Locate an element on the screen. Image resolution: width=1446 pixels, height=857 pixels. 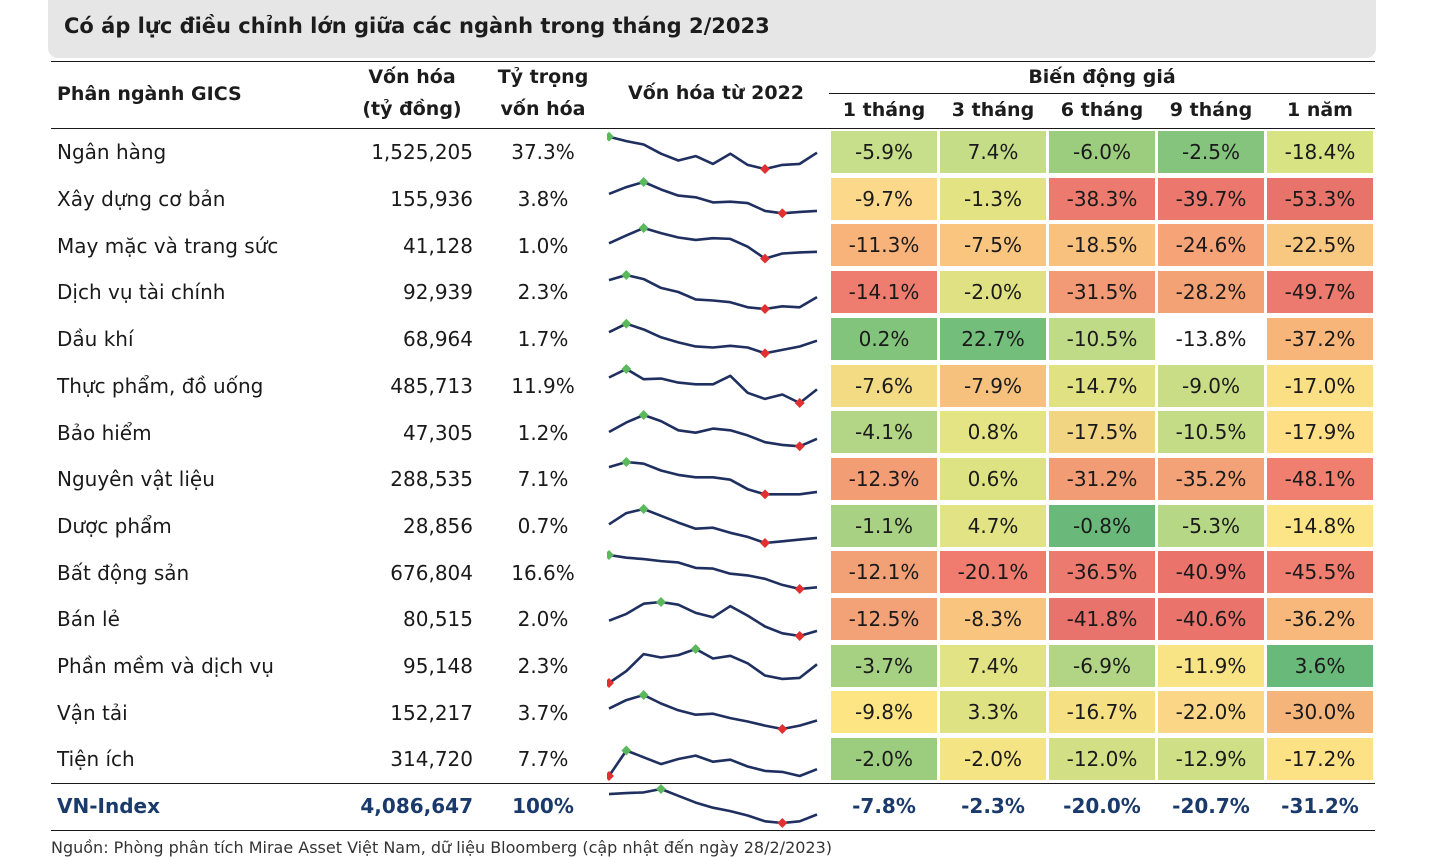
header-period-6m: 6 tháng is located at coordinates (1102, 110).